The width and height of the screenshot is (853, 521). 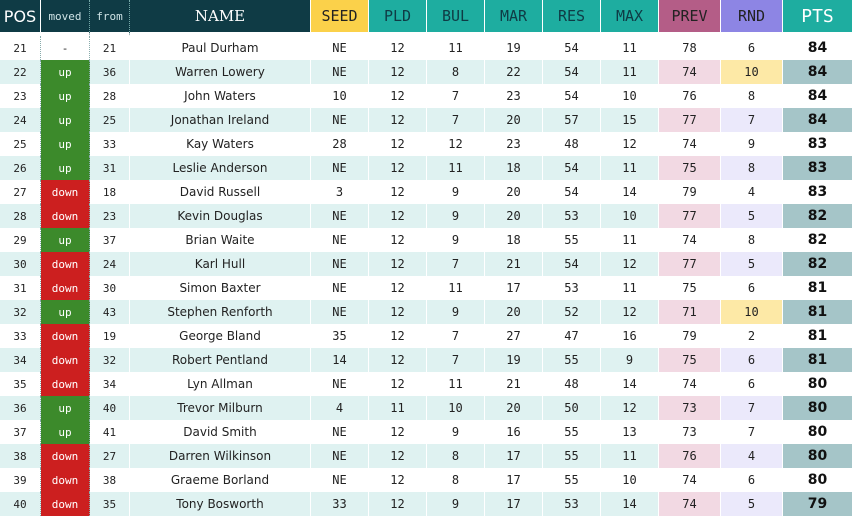 What do you see at coordinates (340, 504) in the screenshot?
I see `cell-seed: 33` at bounding box center [340, 504].